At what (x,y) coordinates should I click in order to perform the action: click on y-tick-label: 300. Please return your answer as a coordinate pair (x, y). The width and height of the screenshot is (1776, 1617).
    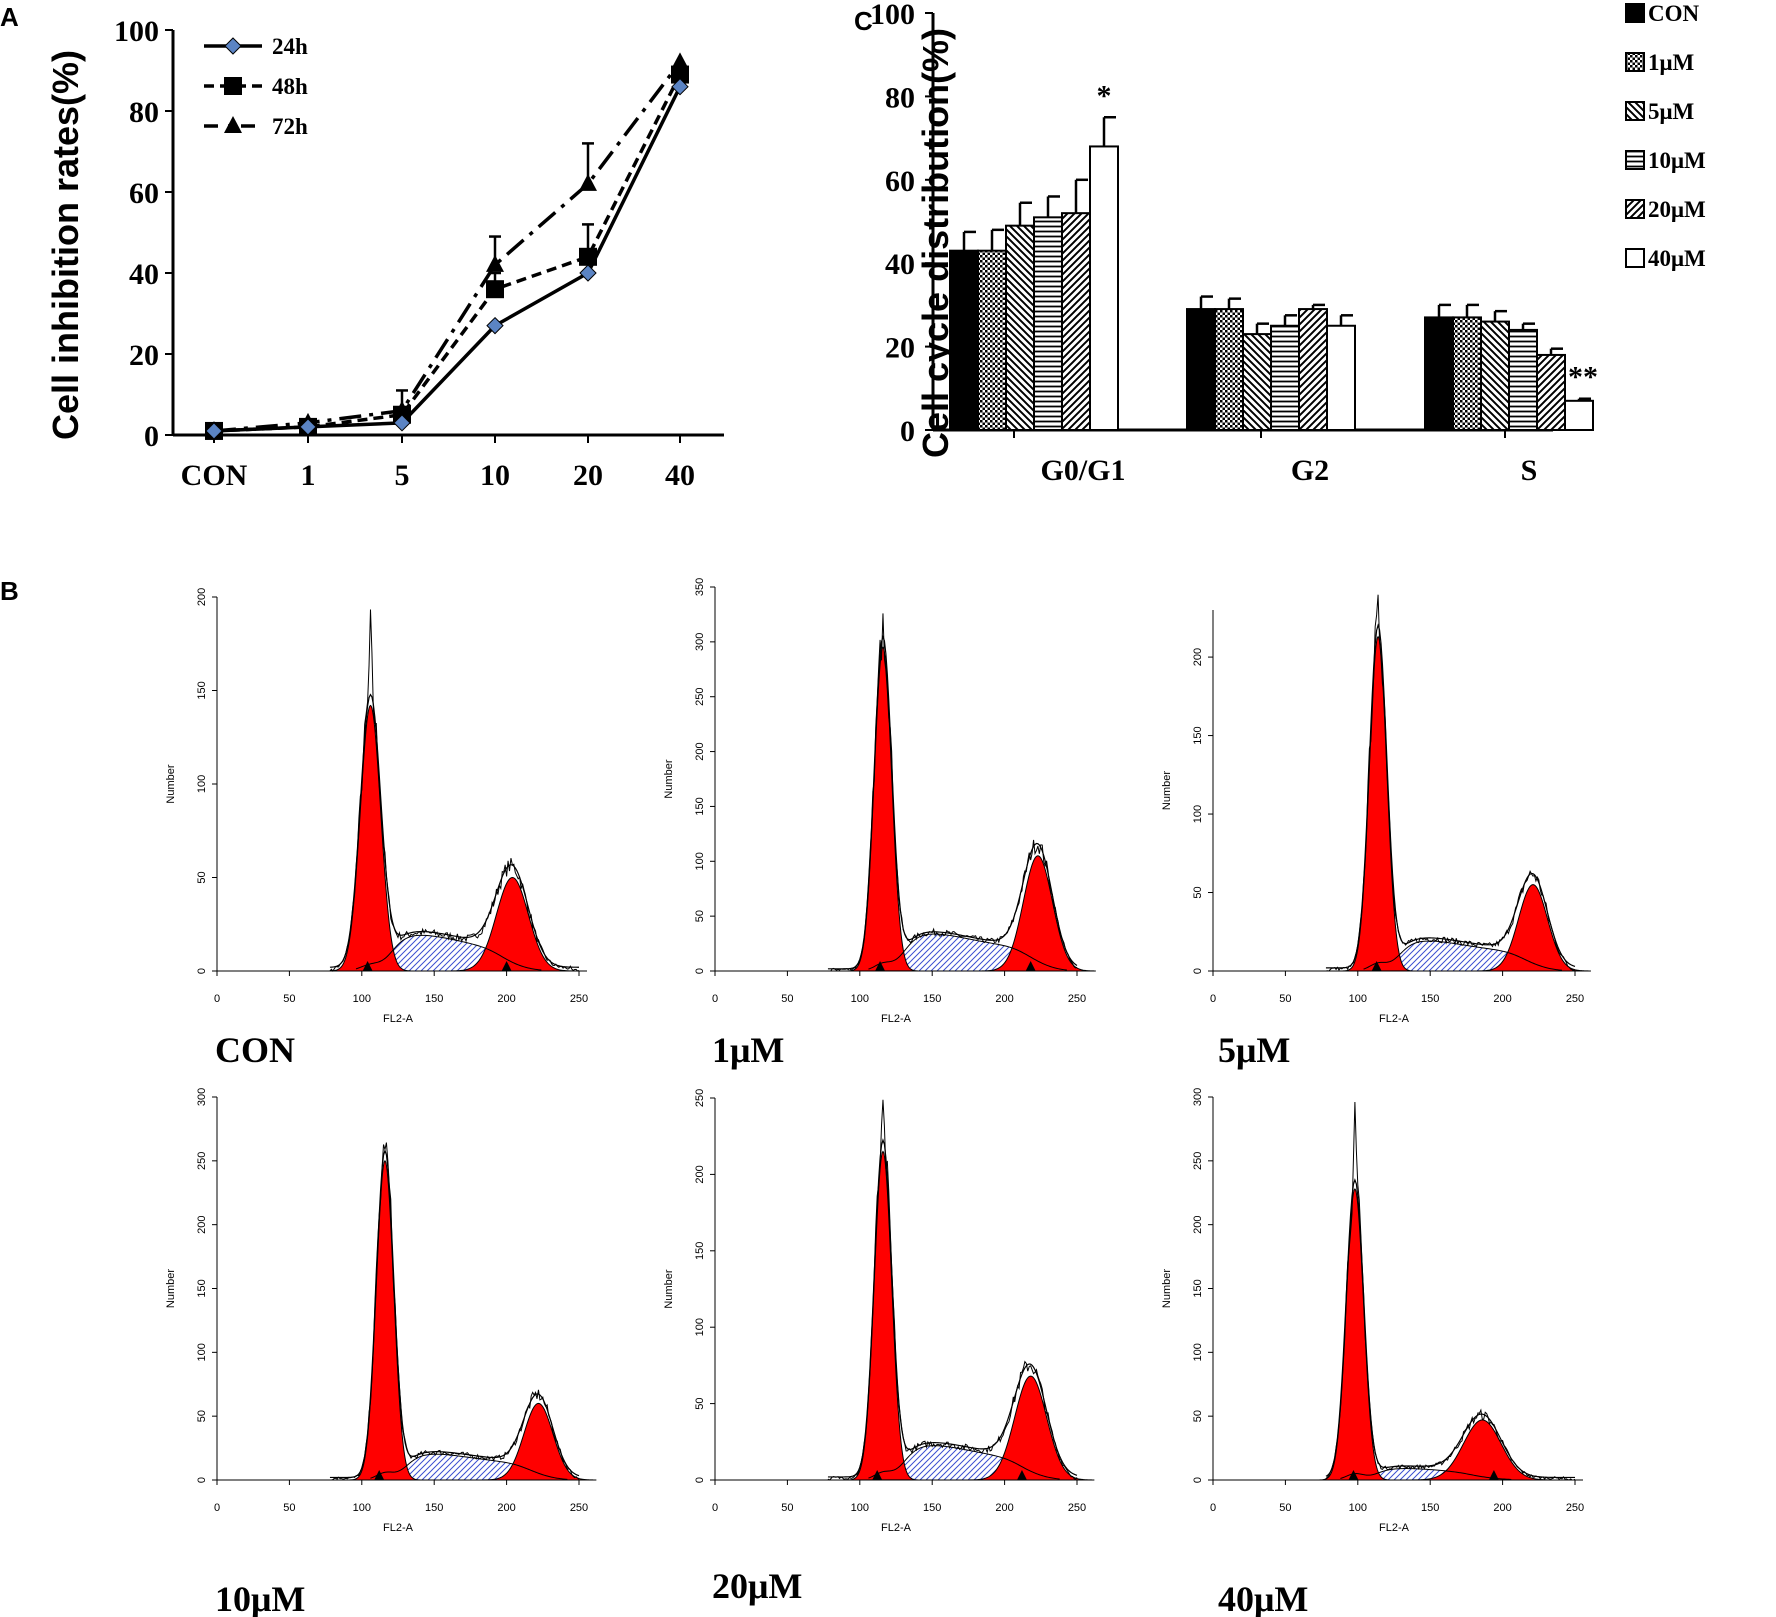
    Looking at the image, I should click on (700, 642).